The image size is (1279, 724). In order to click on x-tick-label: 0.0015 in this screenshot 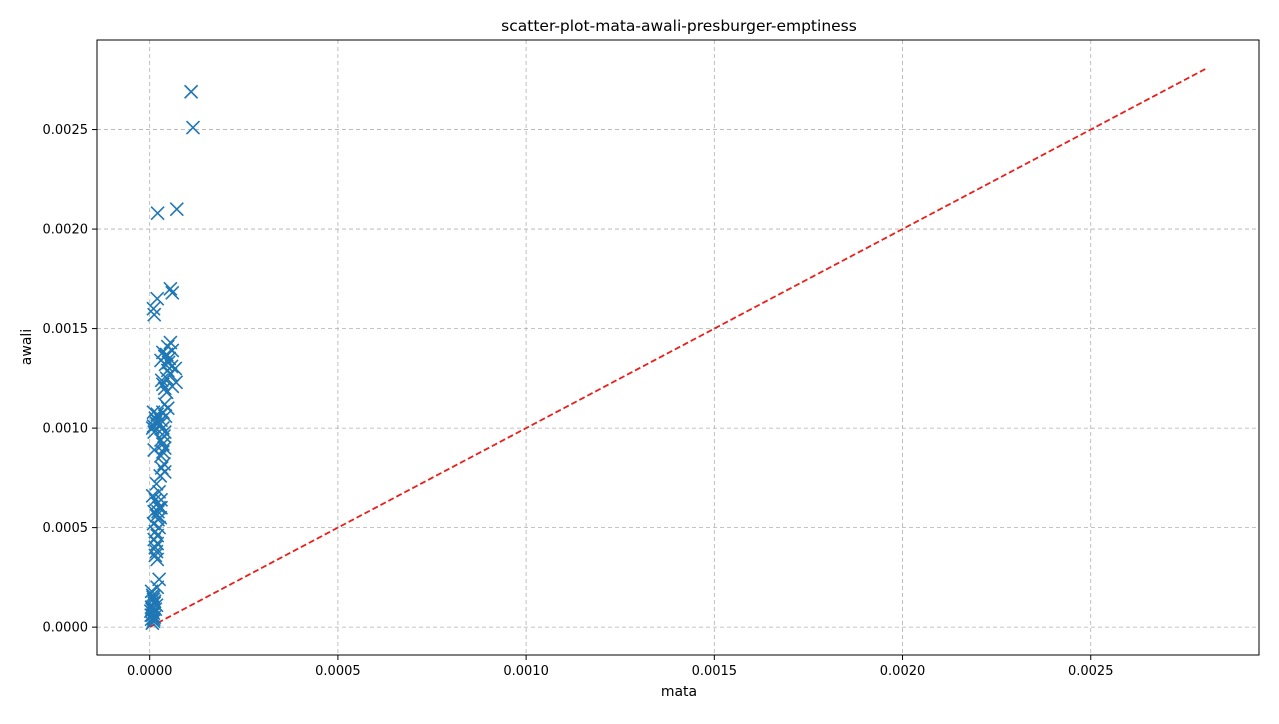, I will do `click(715, 671)`.